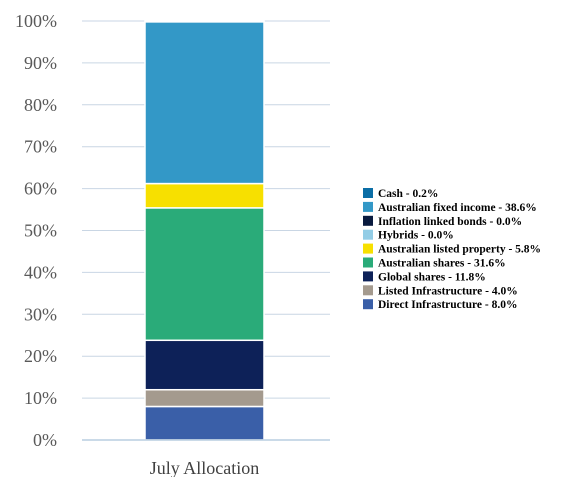 The height and width of the screenshot is (477, 571). What do you see at coordinates (408, 194) in the screenshot?
I see `legend-label: Cash - 0.2%` at bounding box center [408, 194].